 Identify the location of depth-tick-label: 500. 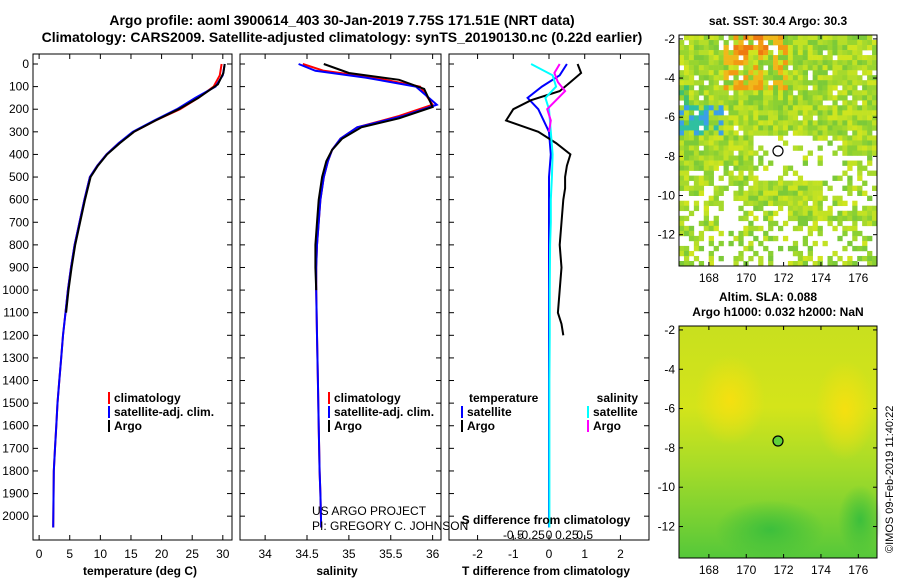
(19, 177).